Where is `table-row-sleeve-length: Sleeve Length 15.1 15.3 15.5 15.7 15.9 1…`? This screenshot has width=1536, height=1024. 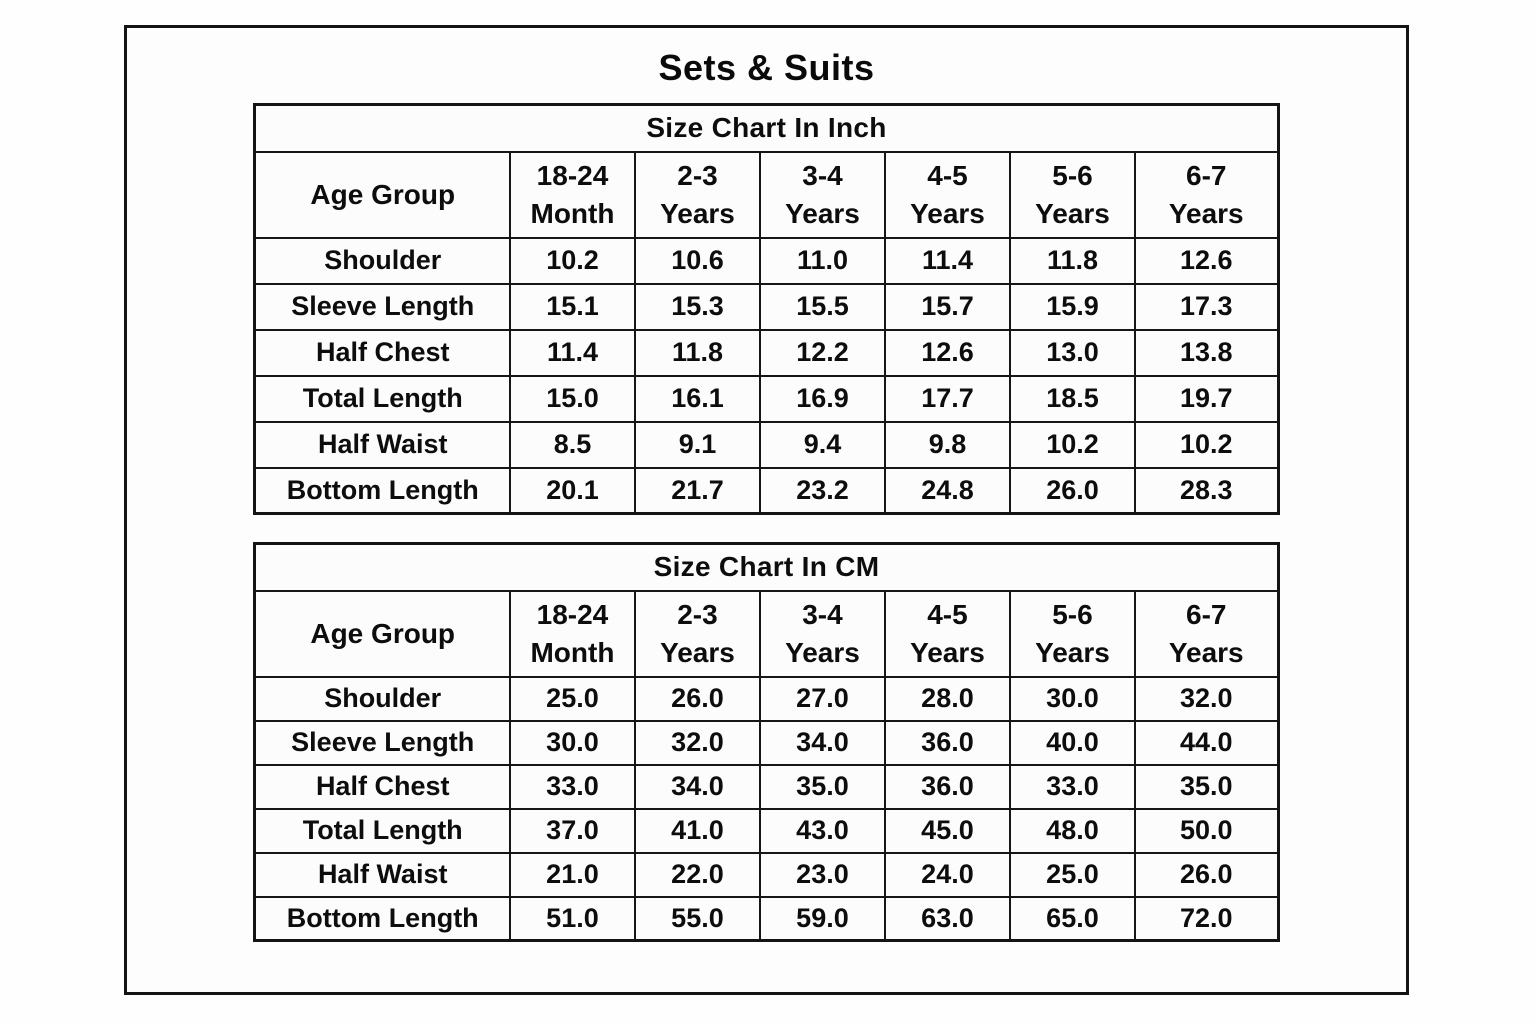
table-row-sleeve-length: Sleeve Length 15.1 15.3 15.5 15.7 15.9 1… is located at coordinates (766, 306).